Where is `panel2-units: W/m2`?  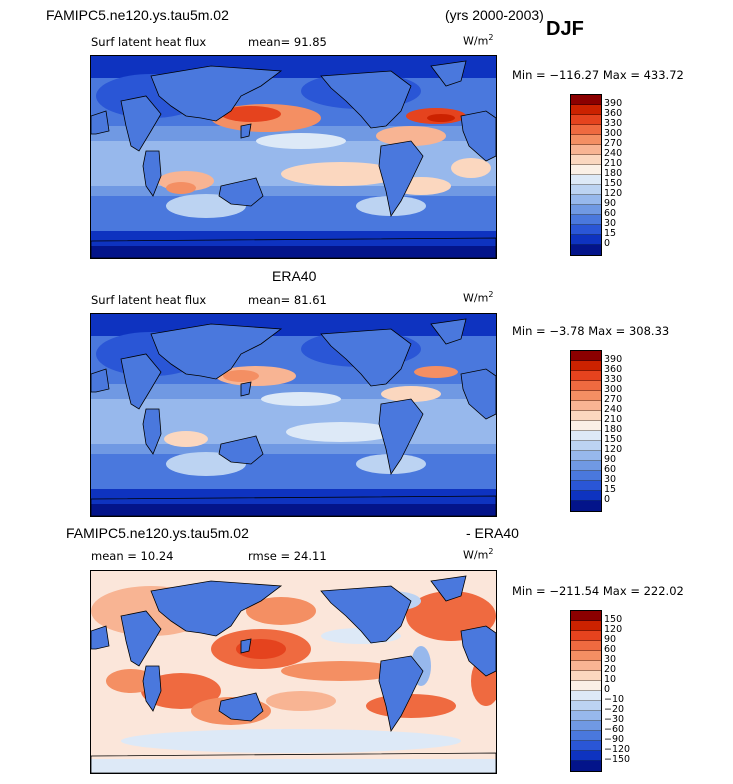
panel2-units: W/m2 is located at coordinates (478, 297).